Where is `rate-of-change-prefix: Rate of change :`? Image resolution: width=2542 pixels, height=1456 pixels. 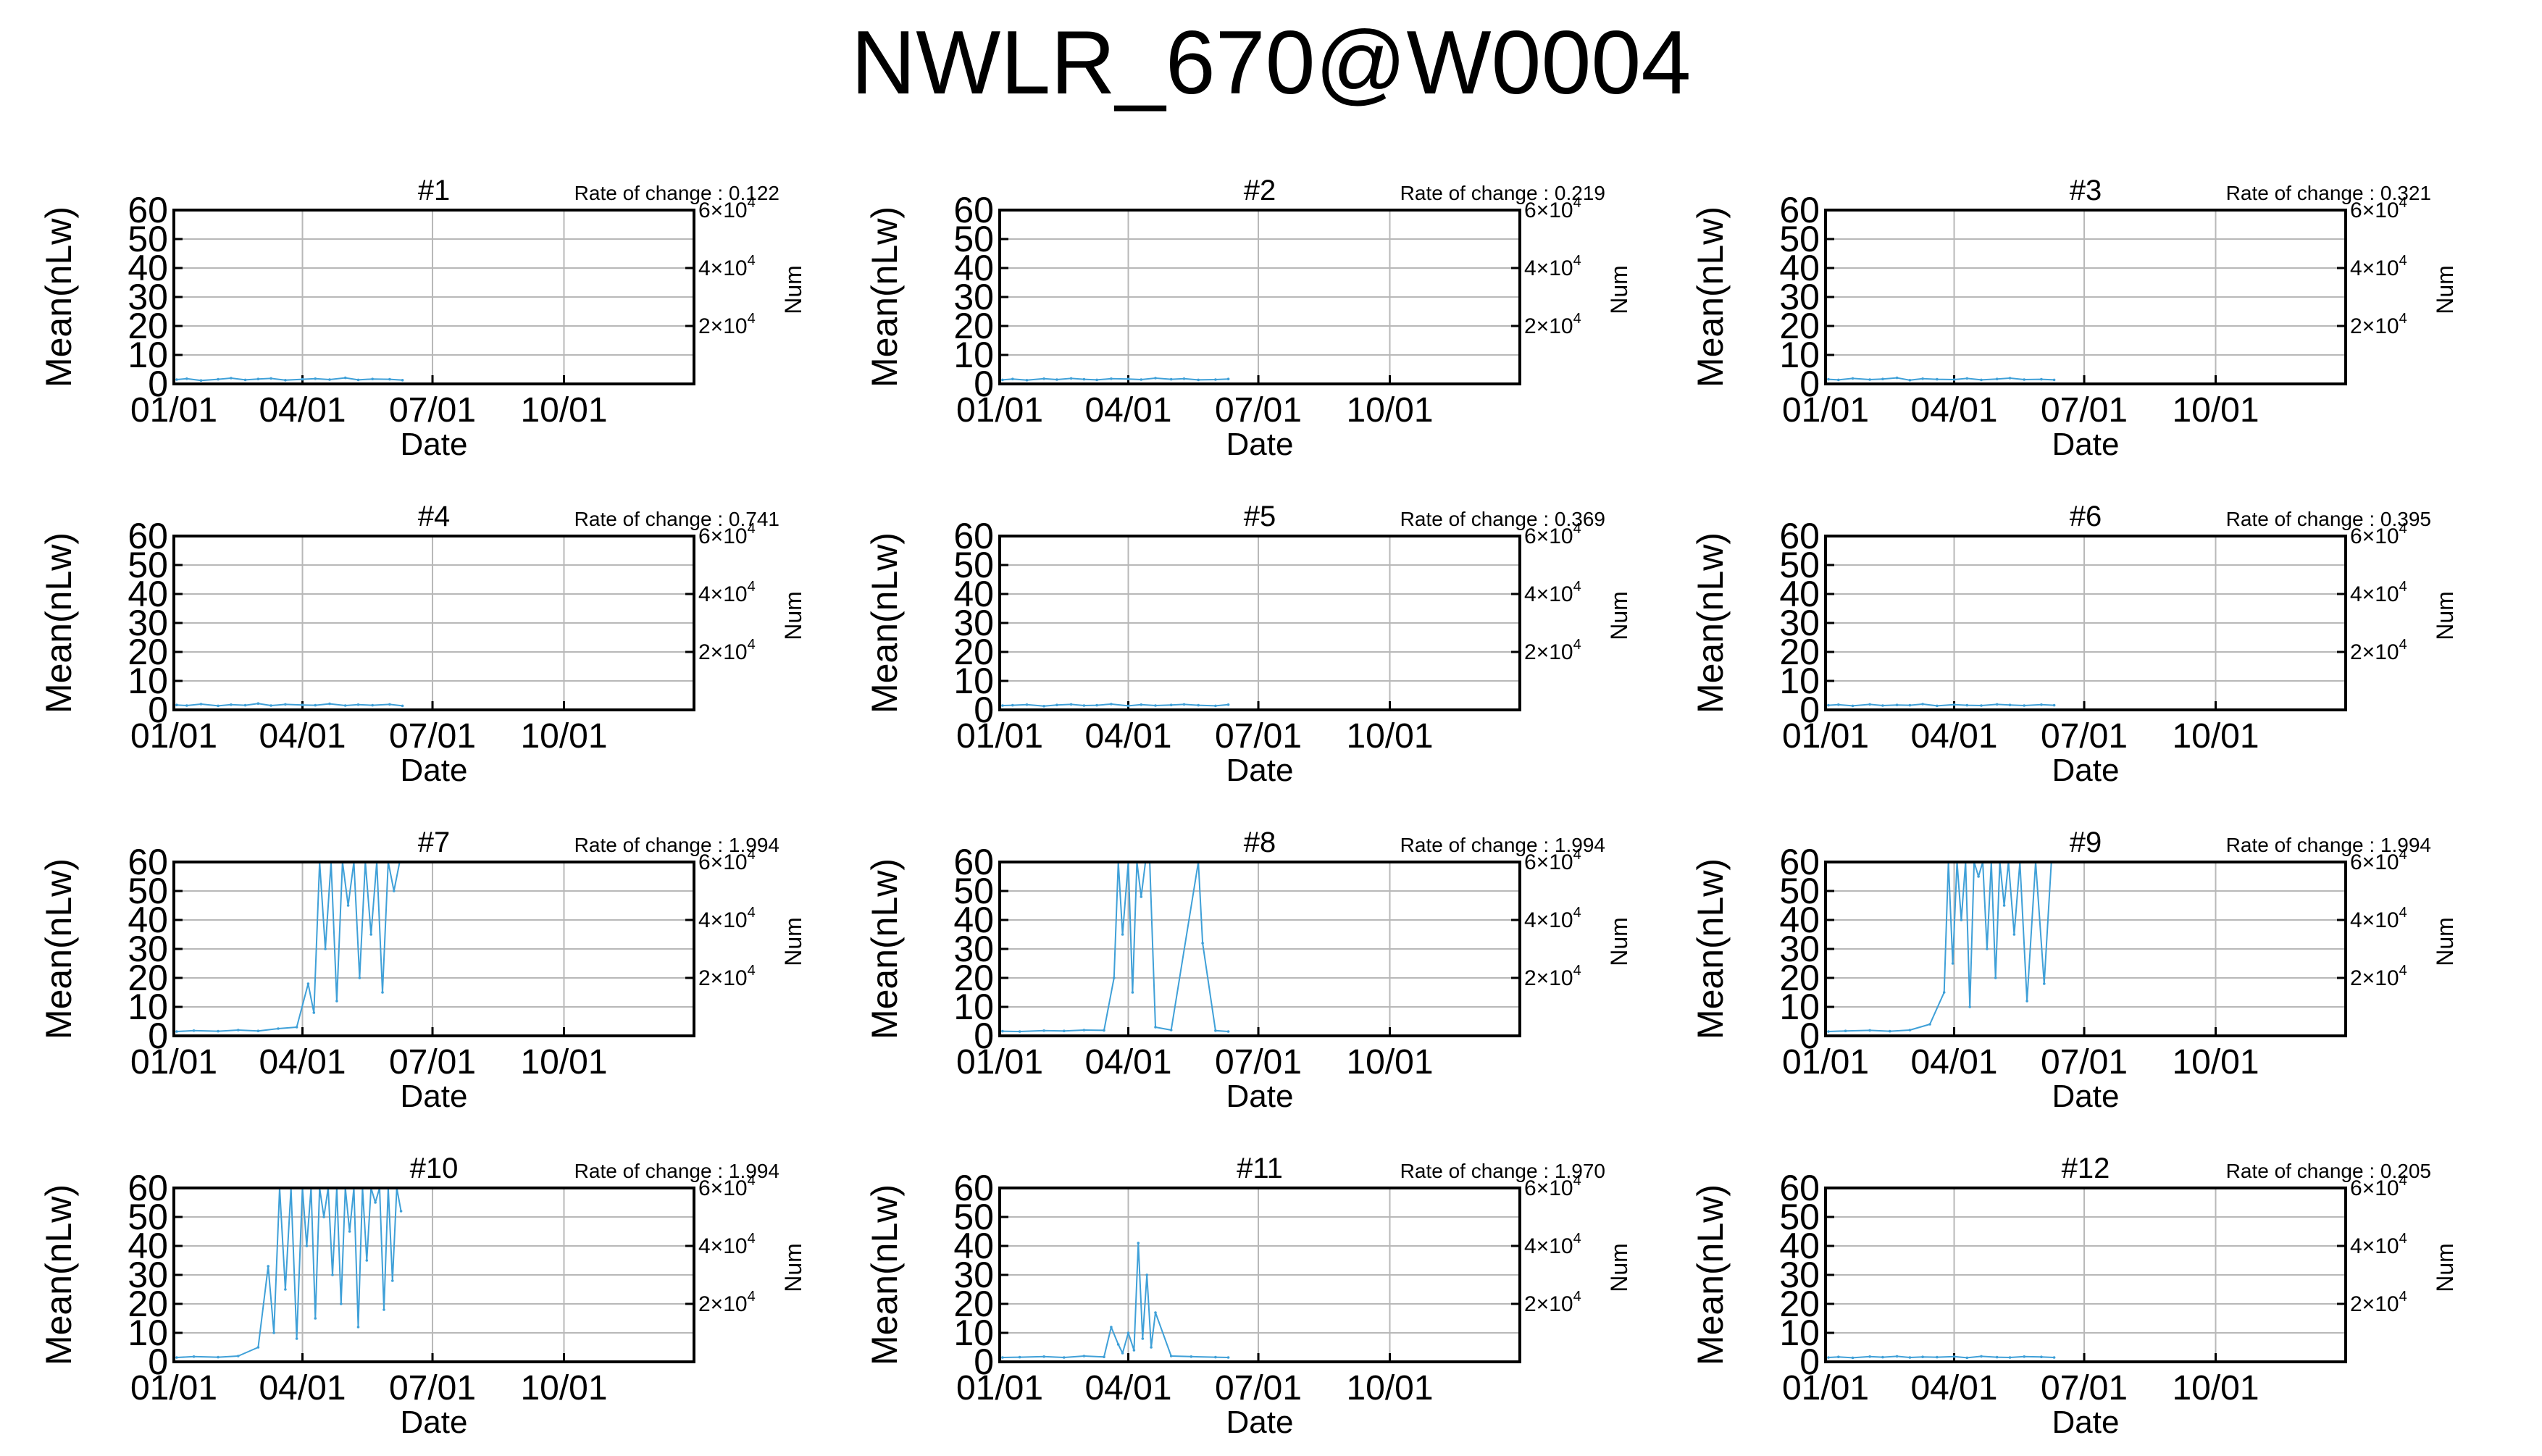
rate-of-change-prefix: Rate of change : is located at coordinates (2303, 519).